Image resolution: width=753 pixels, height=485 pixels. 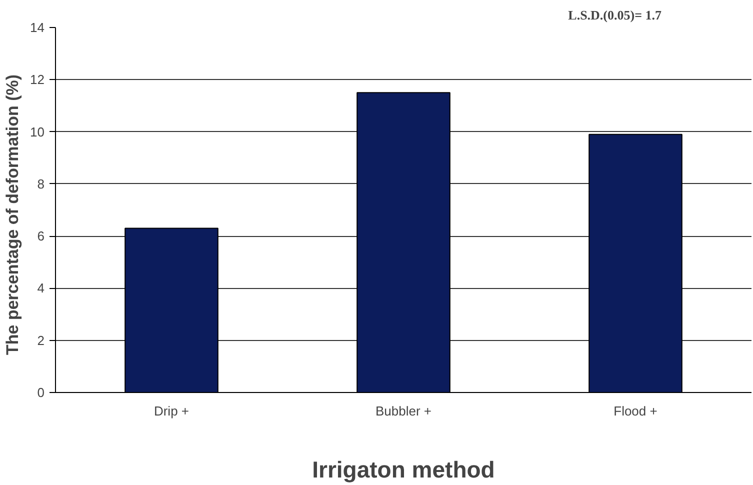 What do you see at coordinates (636, 411) in the screenshot?
I see `x-tick-label: Flood +` at bounding box center [636, 411].